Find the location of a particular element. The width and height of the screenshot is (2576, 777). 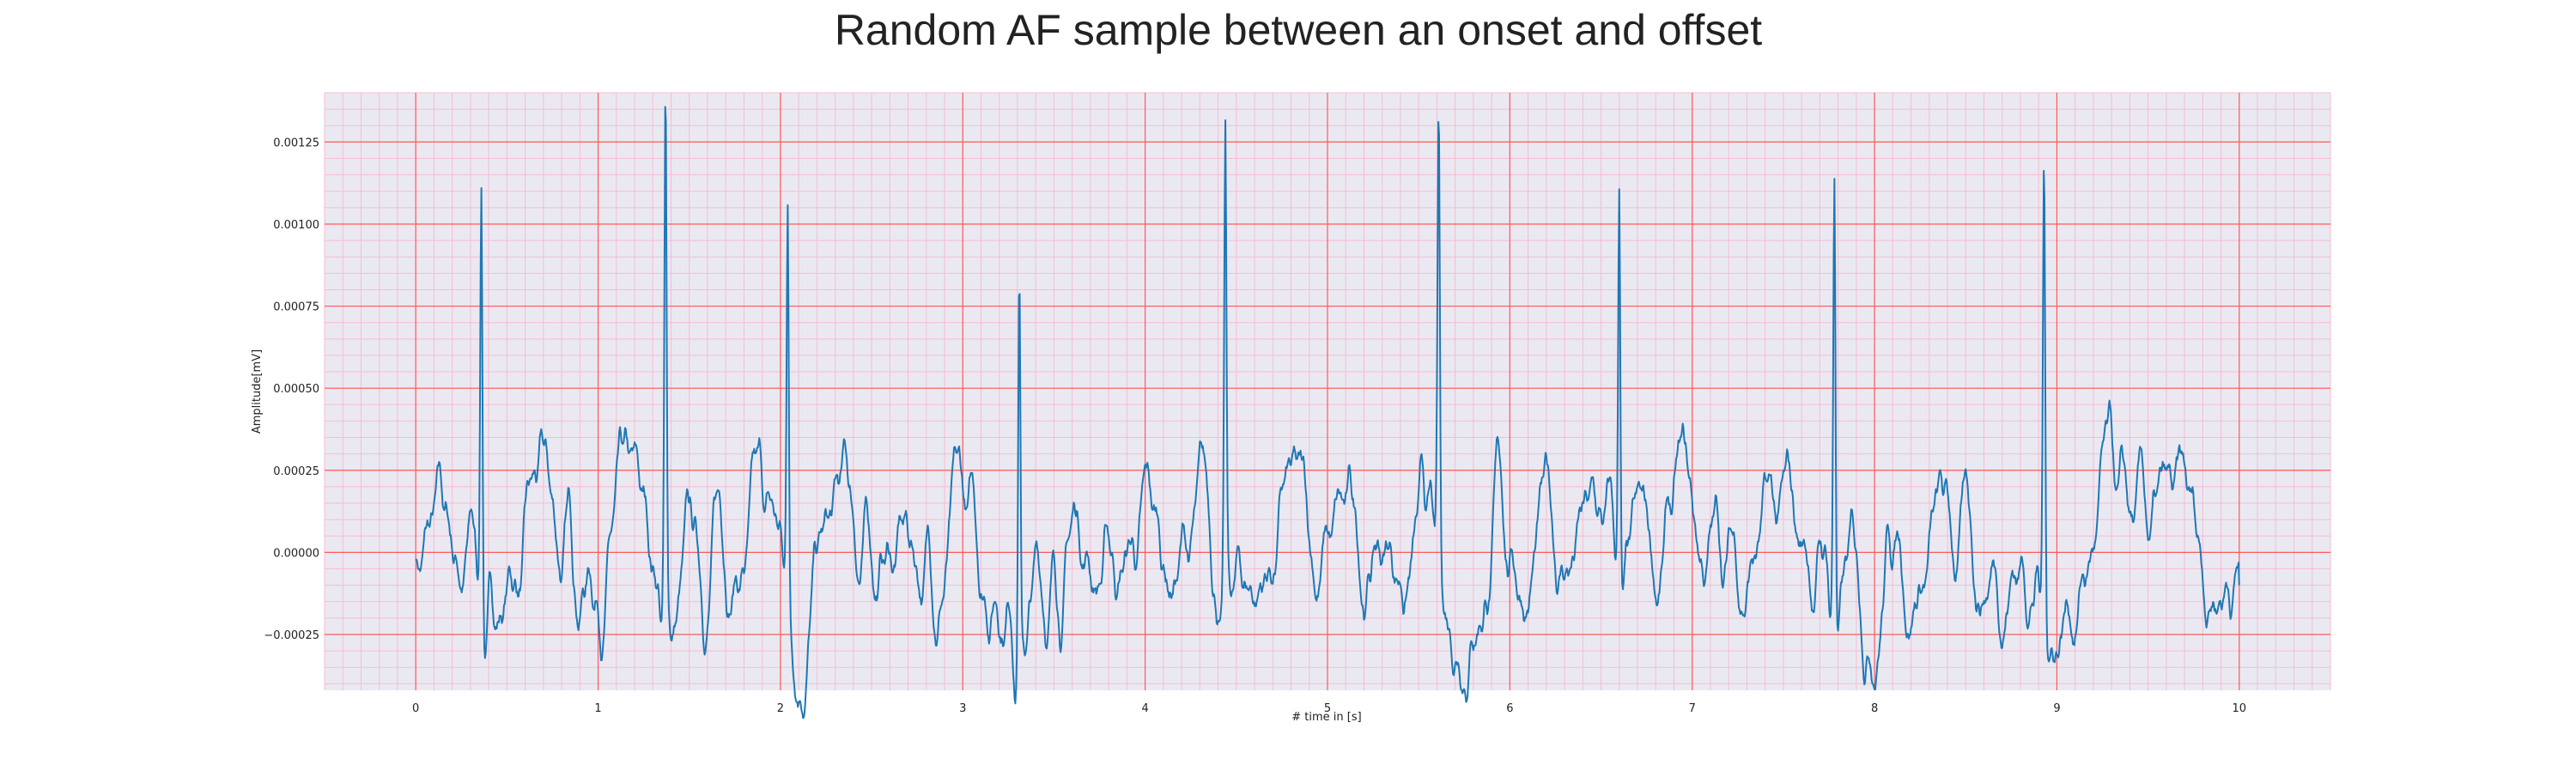

x-tick-label: 1 is located at coordinates (597, 708).